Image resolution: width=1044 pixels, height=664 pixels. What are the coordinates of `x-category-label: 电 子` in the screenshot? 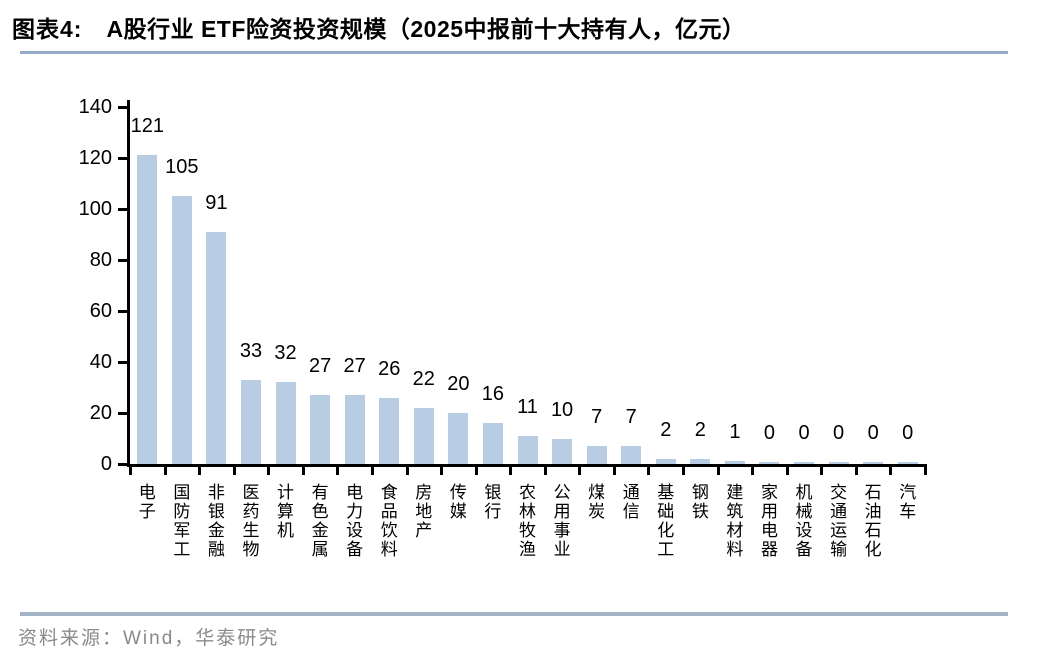 It's located at (147, 502).